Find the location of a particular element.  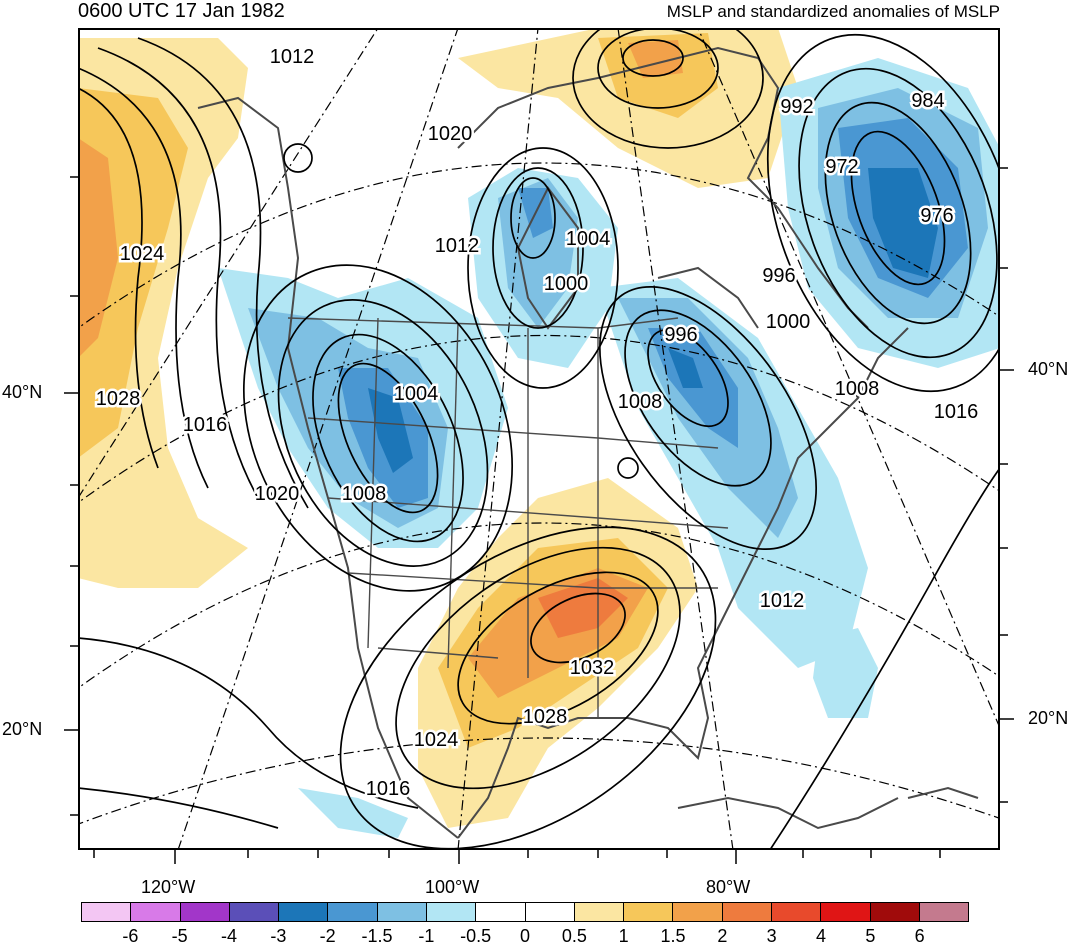

colorbar-label: 1.5 is located at coordinates (673, 936).